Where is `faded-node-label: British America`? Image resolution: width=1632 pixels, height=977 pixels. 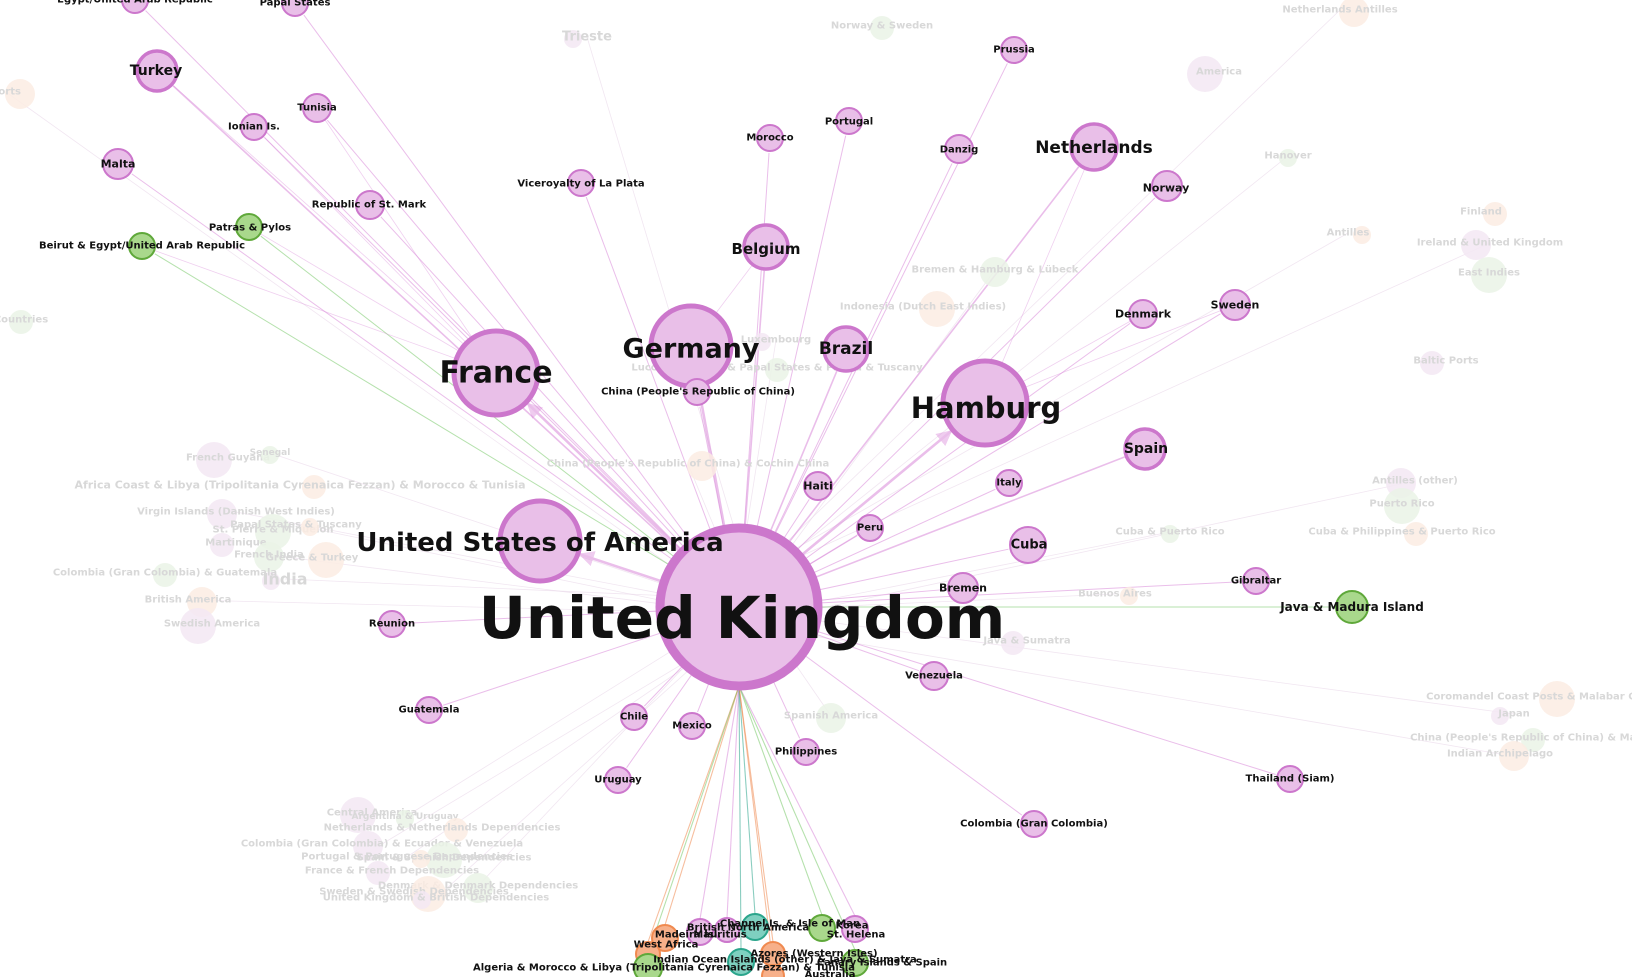
faded-node-label: British America is located at coordinates (188, 600).